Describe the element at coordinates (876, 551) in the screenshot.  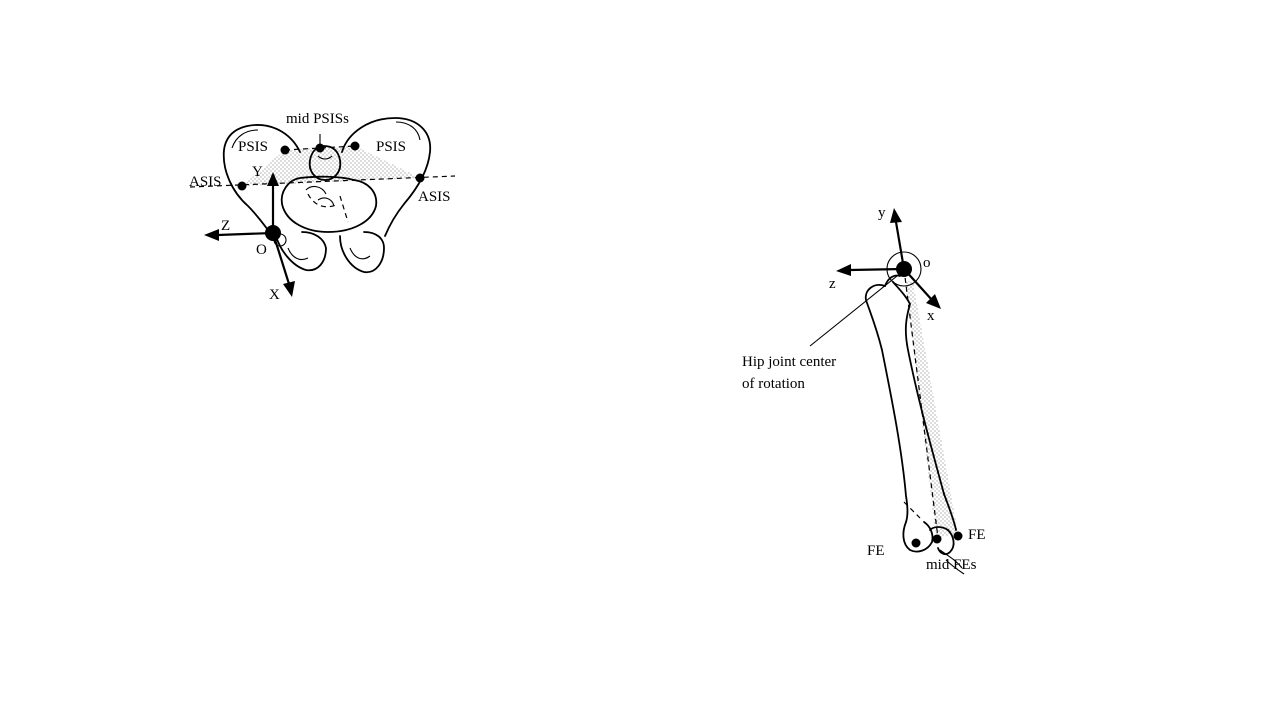
I see `fe-left-label: FE` at that location.